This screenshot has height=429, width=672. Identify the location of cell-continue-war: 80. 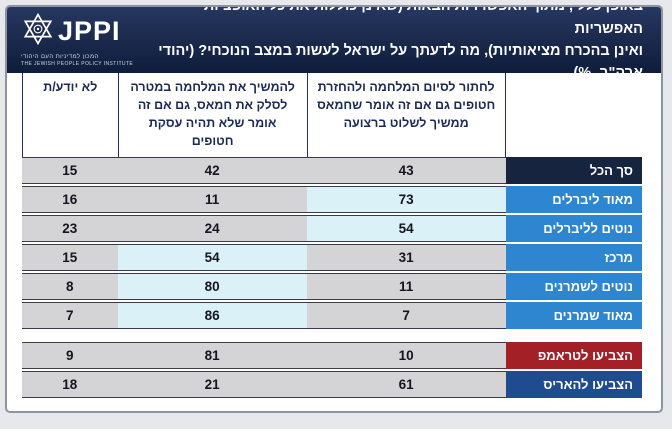
(212, 286).